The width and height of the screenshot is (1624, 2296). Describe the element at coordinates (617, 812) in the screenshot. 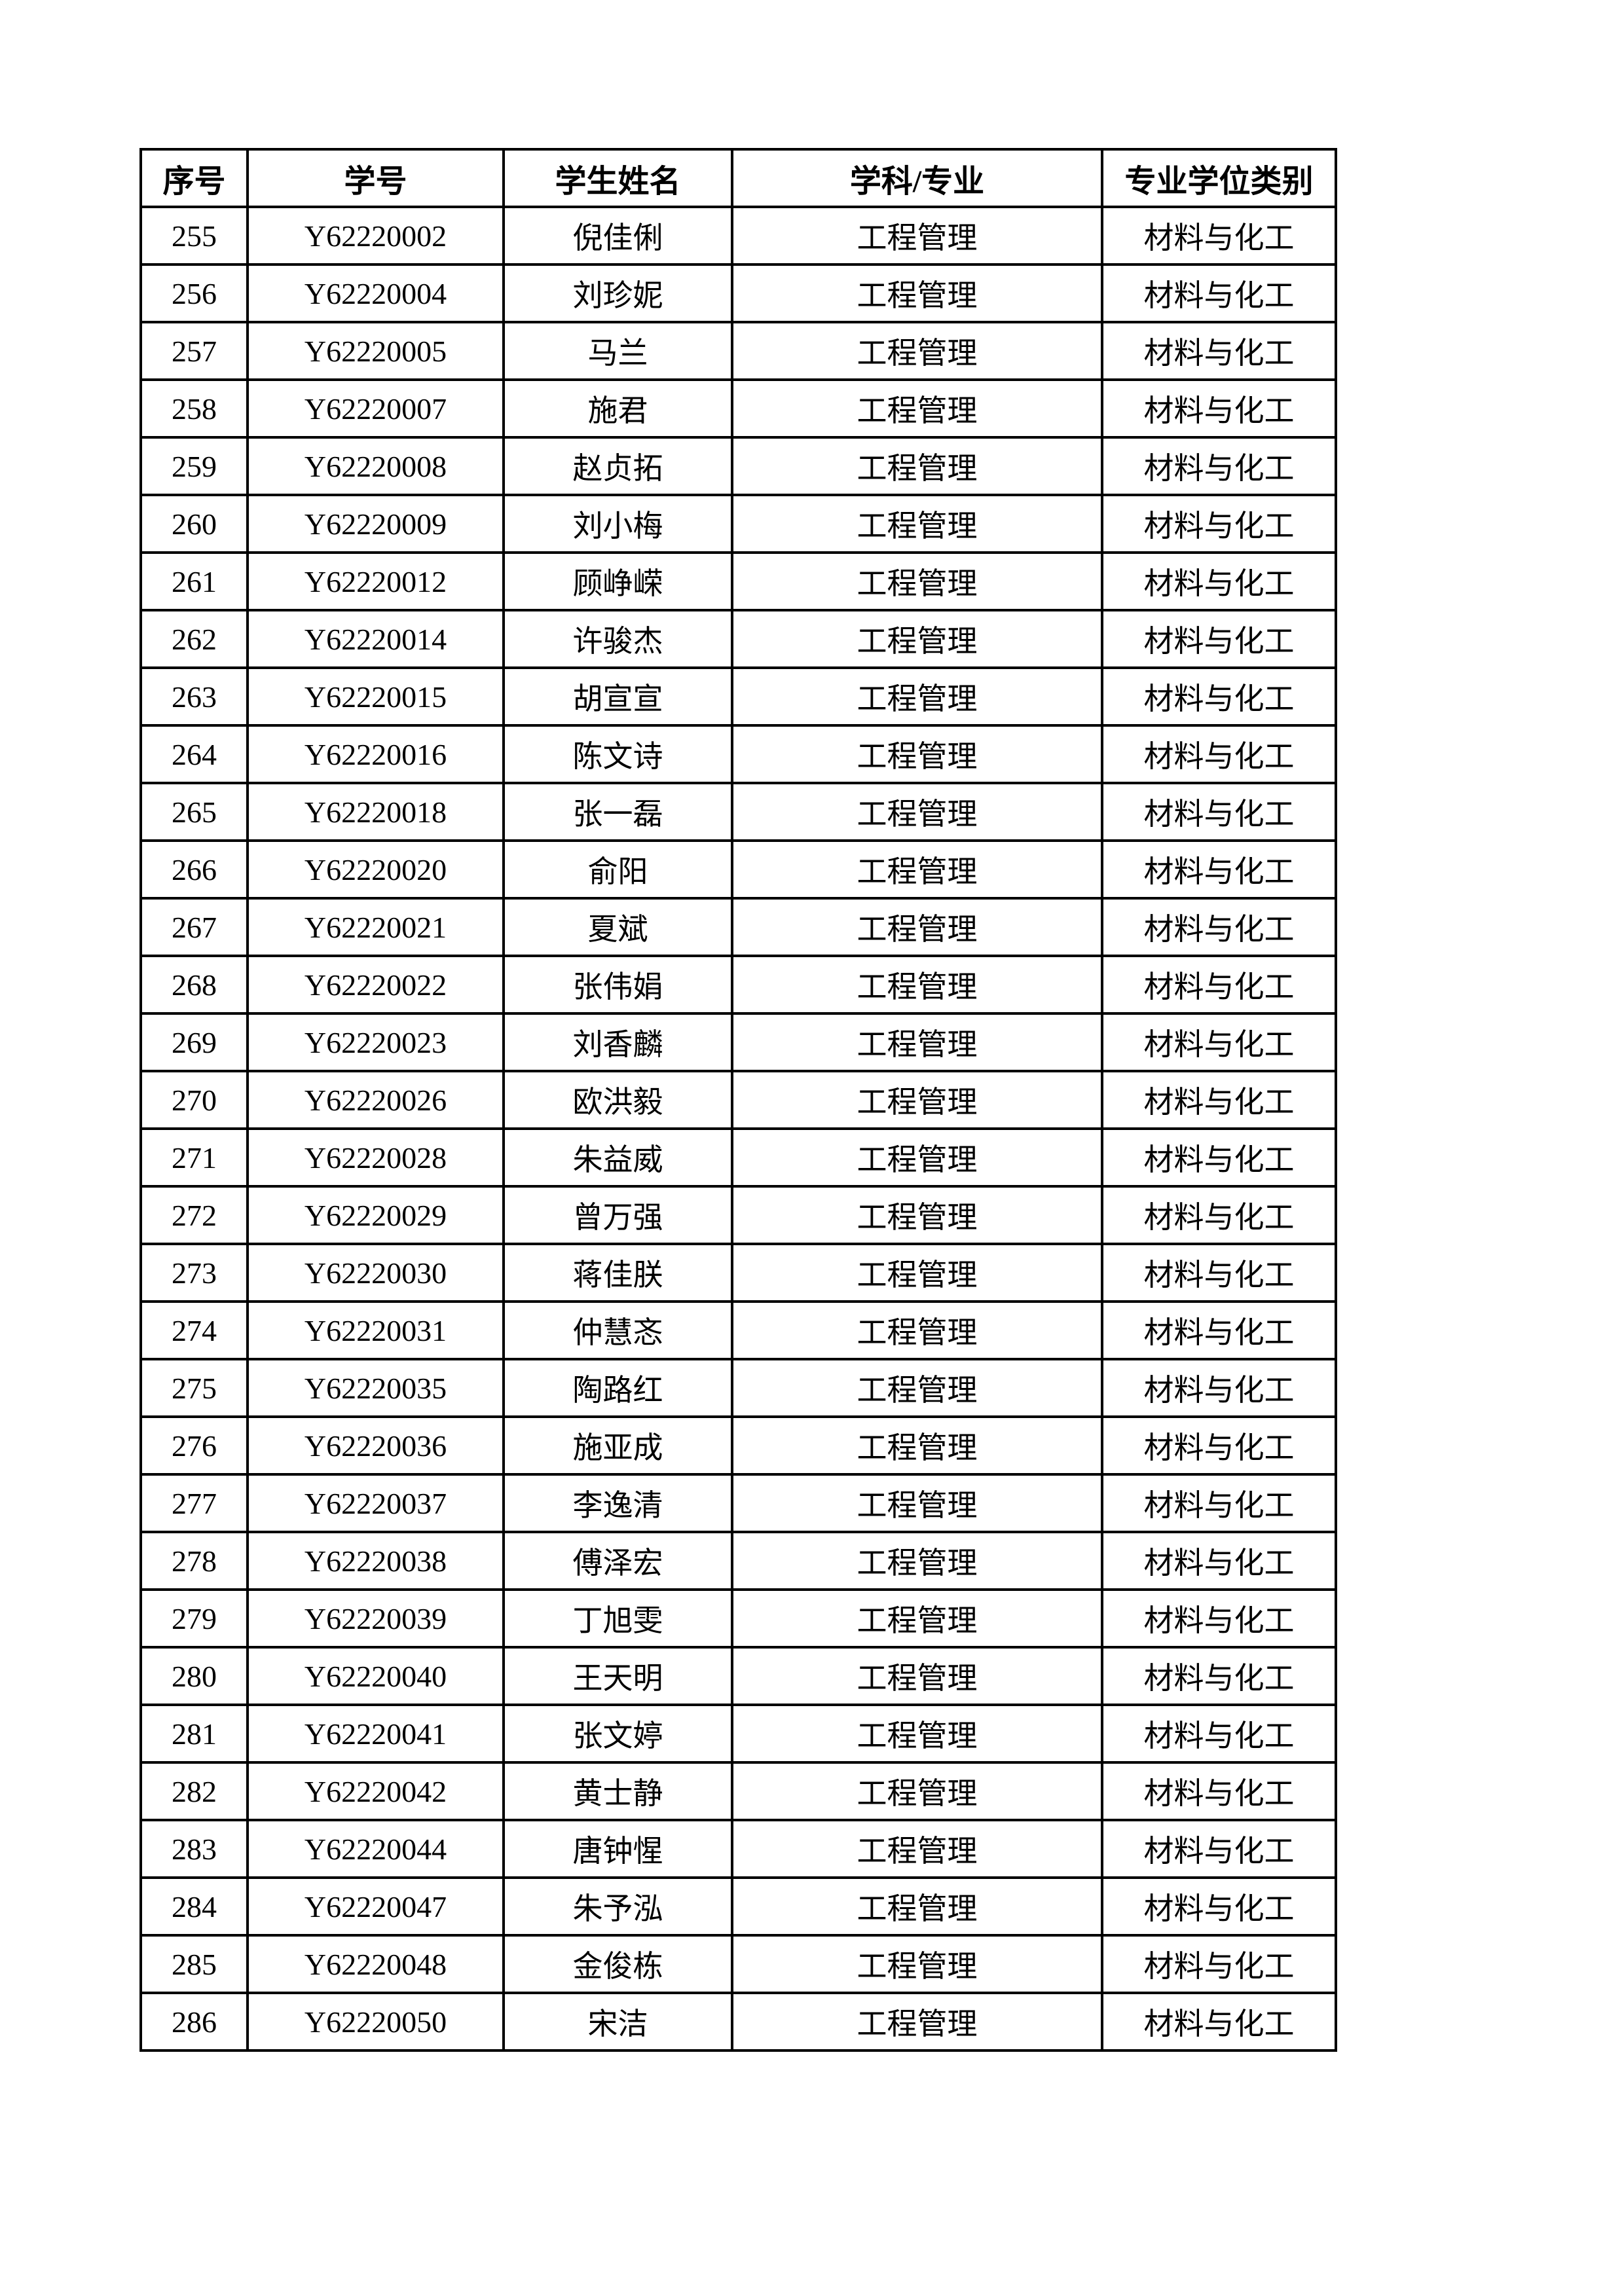

I see `cell-student-name: 张一磊` at that location.